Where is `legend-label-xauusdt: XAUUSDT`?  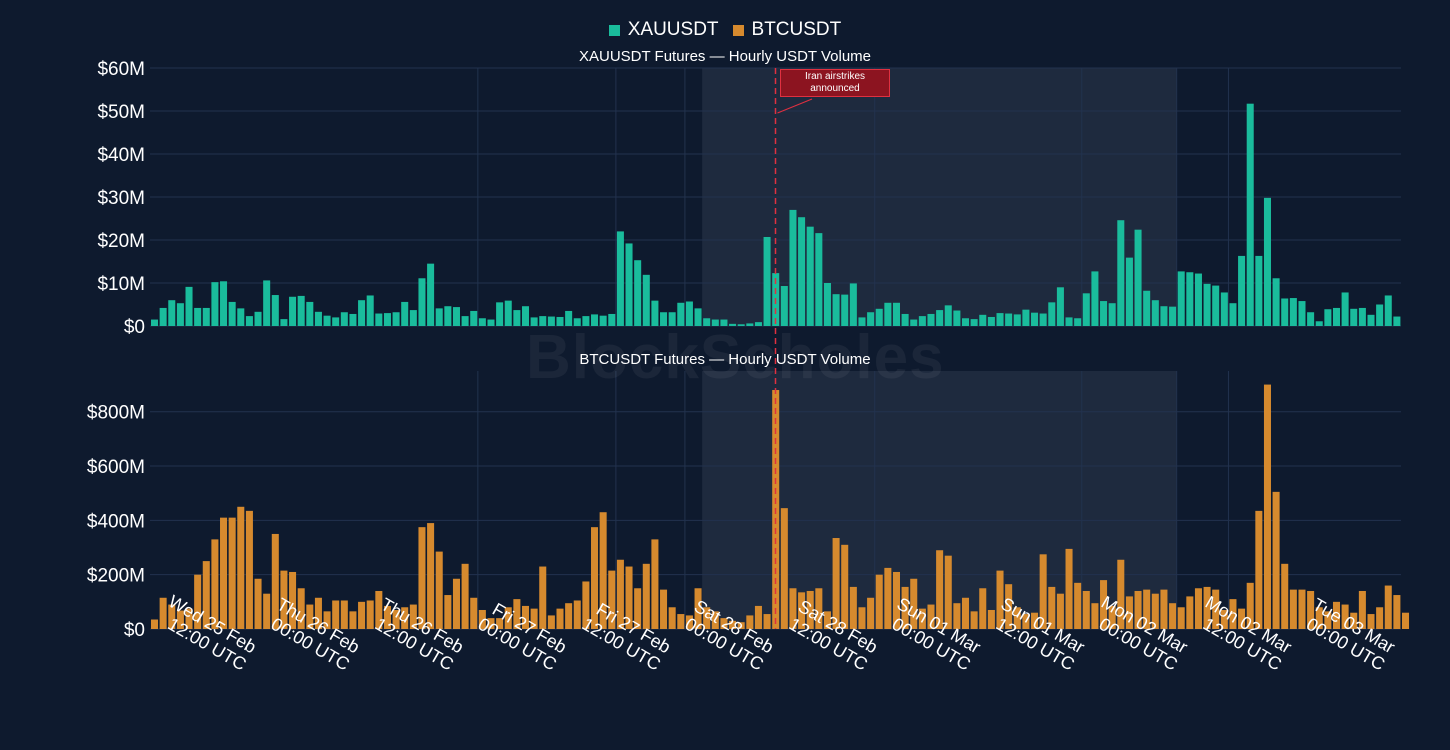
legend-label-xauusdt: XAUUSDT is located at coordinates (673, 29).